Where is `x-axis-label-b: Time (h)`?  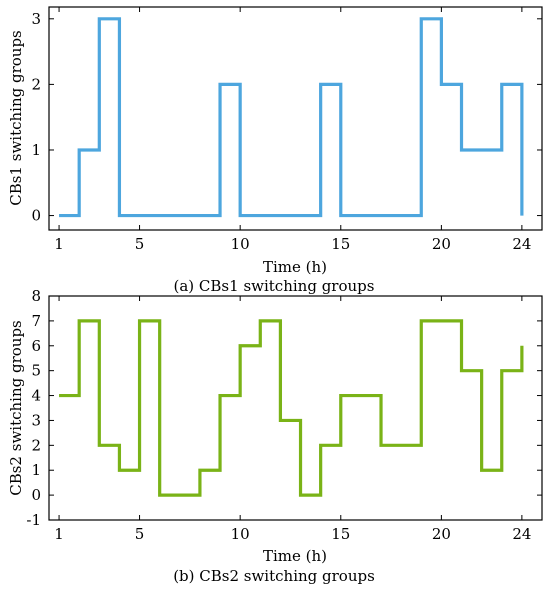 x-axis-label-b: Time (h) is located at coordinates (295, 556).